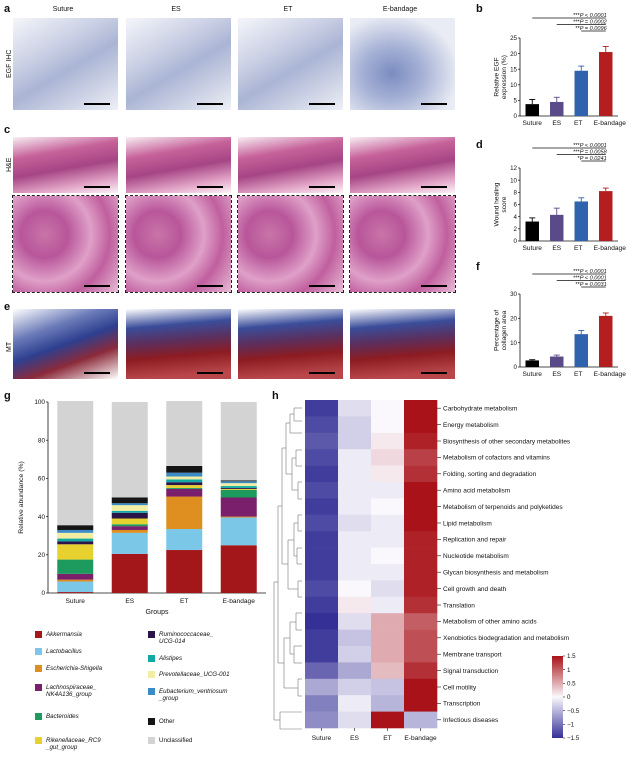 The height and width of the screenshot is (760, 638). What do you see at coordinates (592, 159) in the screenshot?
I see `significance-label: *P = 0.0241` at bounding box center [592, 159].